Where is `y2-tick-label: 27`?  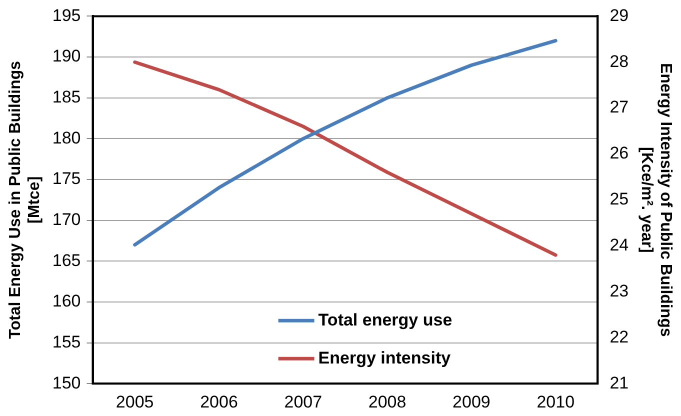 y2-tick-label: 27 is located at coordinates (619, 107).